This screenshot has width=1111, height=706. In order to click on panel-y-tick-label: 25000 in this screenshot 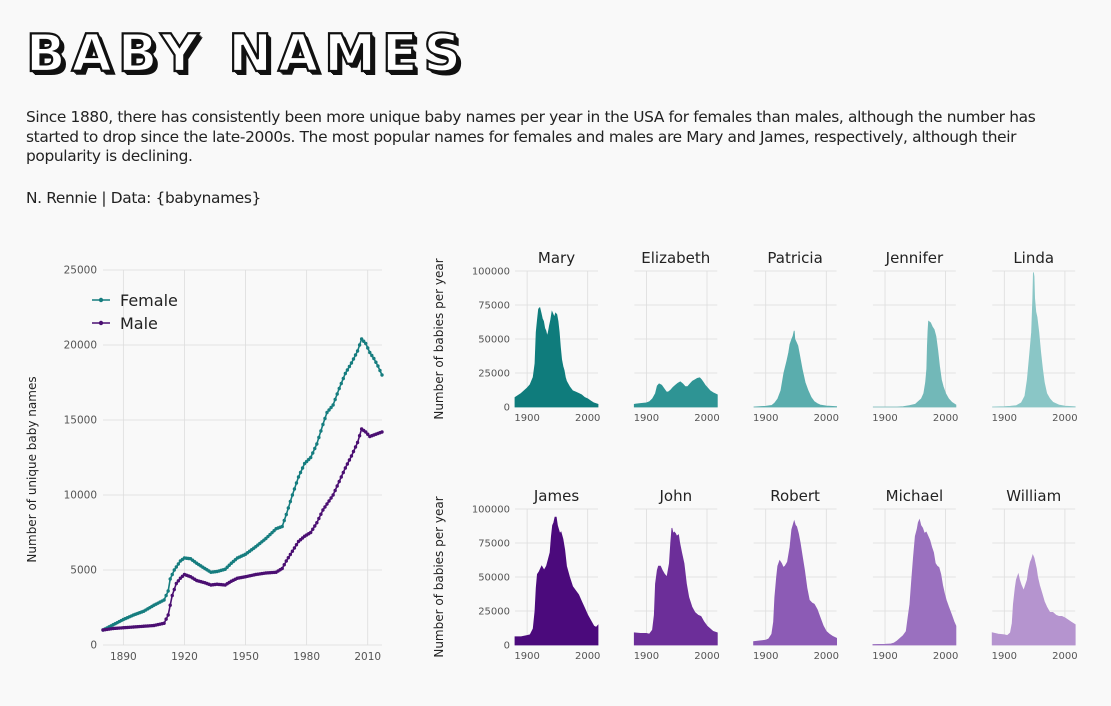, I will do `click(494, 374)`.